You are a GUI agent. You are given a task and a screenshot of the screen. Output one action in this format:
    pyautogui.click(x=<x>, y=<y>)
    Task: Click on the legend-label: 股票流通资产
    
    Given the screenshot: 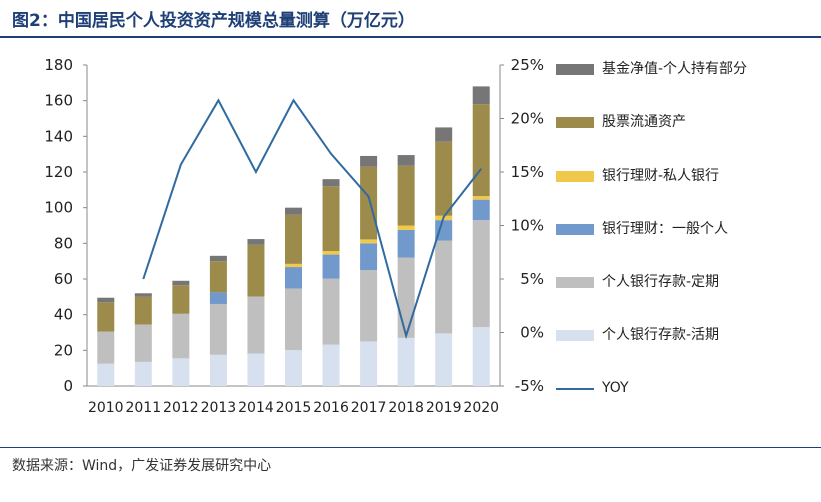 What is the action you would take?
    pyautogui.click(x=644, y=122)
    